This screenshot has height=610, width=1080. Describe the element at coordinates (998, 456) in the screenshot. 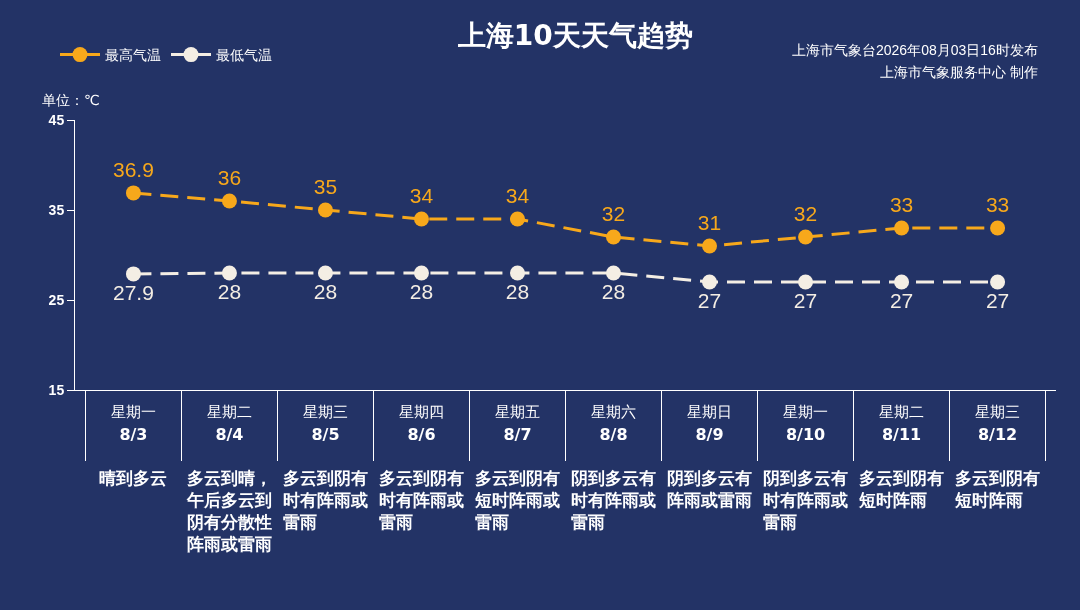

I see `category-label: 星期三 8/12 多云到阴有短时阵雨` at that location.